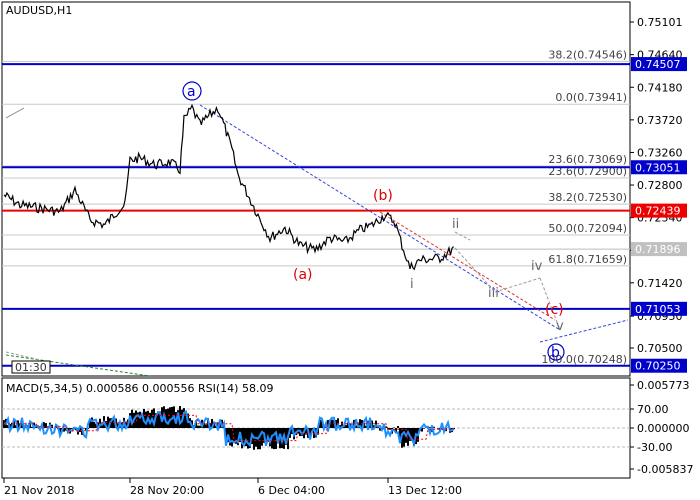 Image resolution: width=700 pixels, height=500 pixels. I want to click on rsi-line, so click(229, 429).